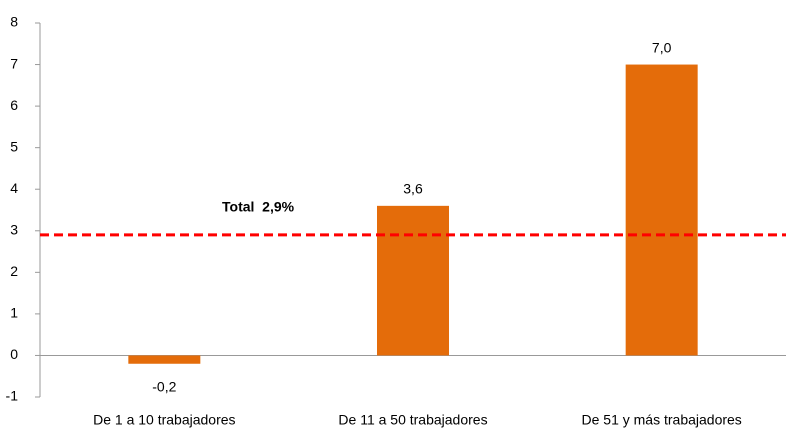 Image resolution: width=786 pixels, height=432 pixels. I want to click on value-label: 3,6, so click(413, 189).